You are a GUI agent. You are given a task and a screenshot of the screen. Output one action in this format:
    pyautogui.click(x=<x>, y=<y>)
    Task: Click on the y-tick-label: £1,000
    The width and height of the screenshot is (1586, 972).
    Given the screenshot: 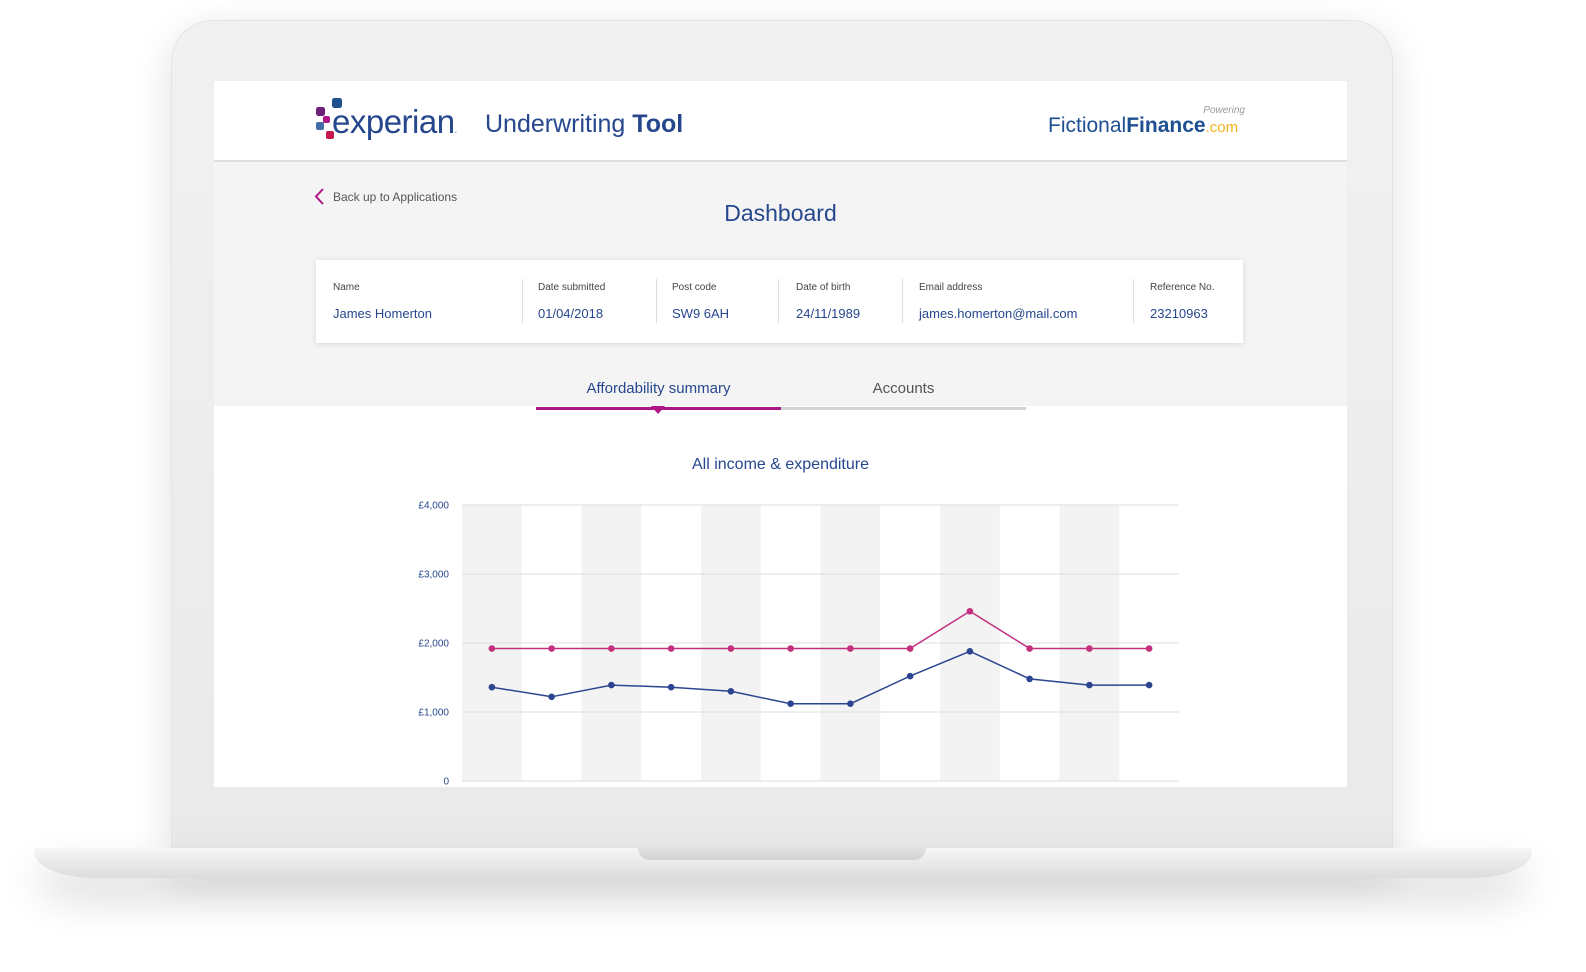 What is the action you would take?
    pyautogui.click(x=433, y=713)
    